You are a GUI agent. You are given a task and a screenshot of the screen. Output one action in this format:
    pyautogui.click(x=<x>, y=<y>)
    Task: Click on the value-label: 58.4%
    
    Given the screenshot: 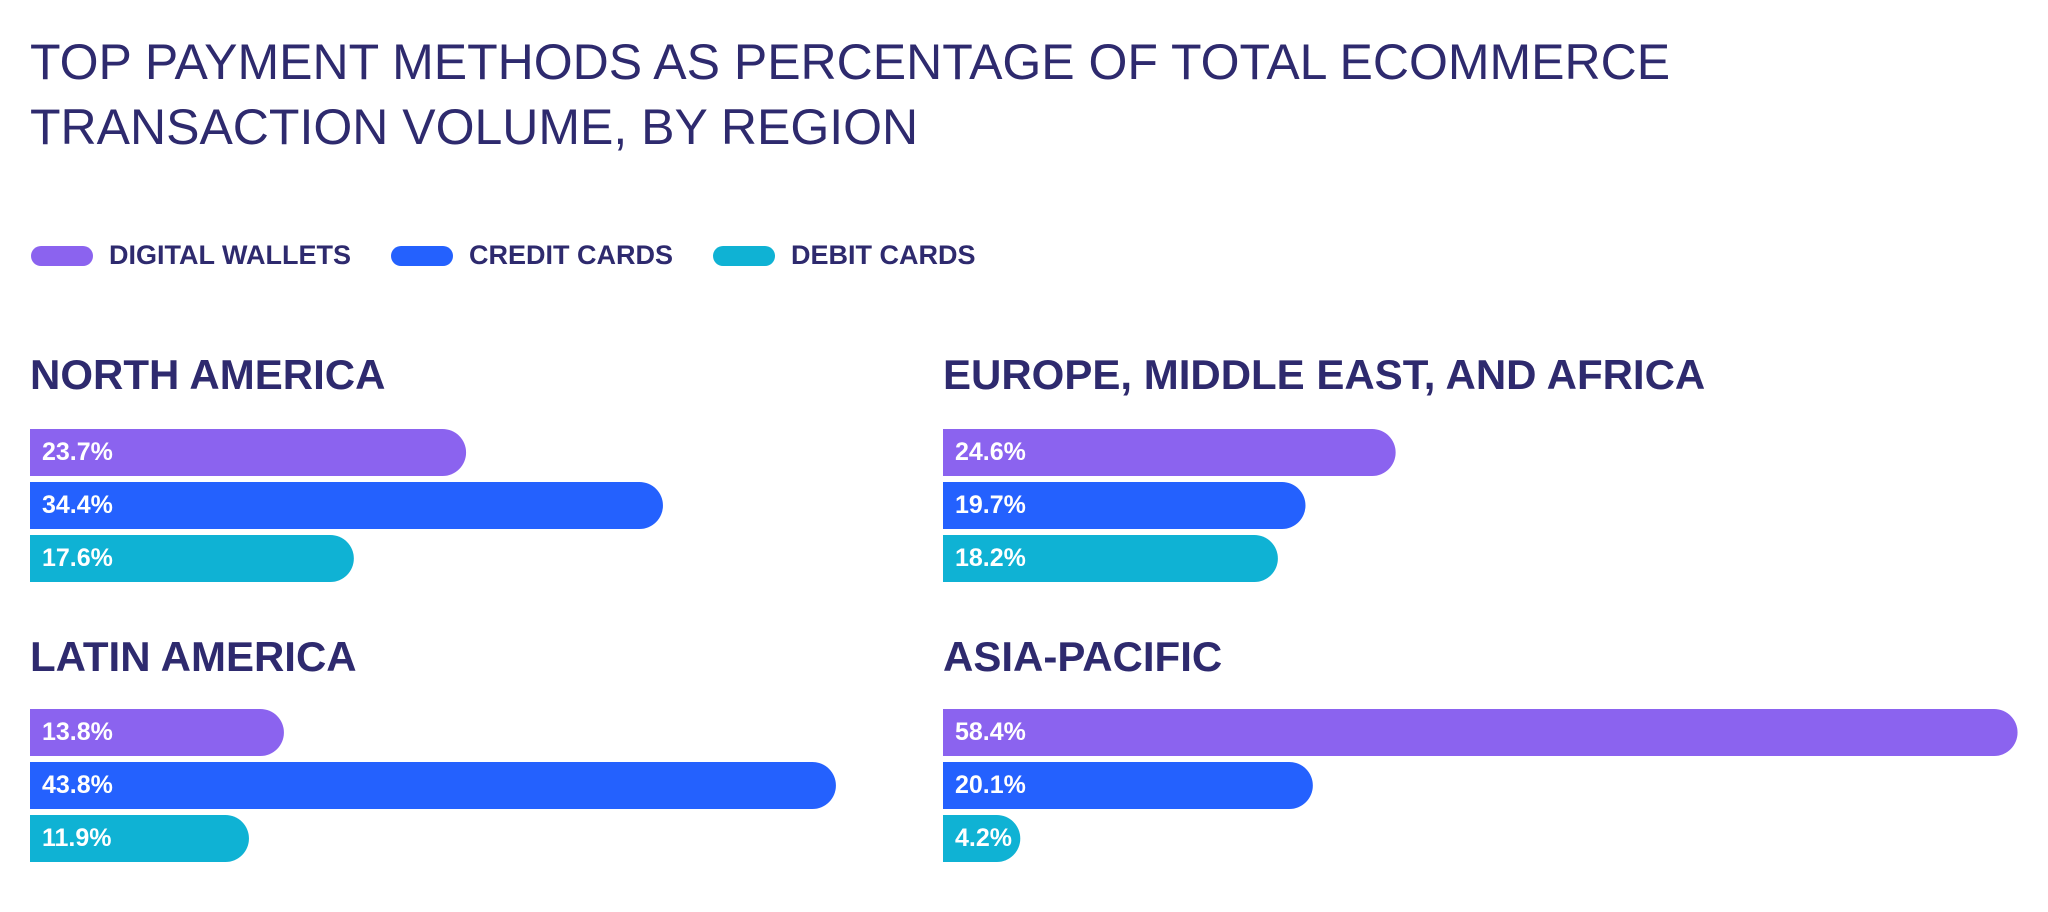 What is the action you would take?
    pyautogui.click(x=990, y=732)
    